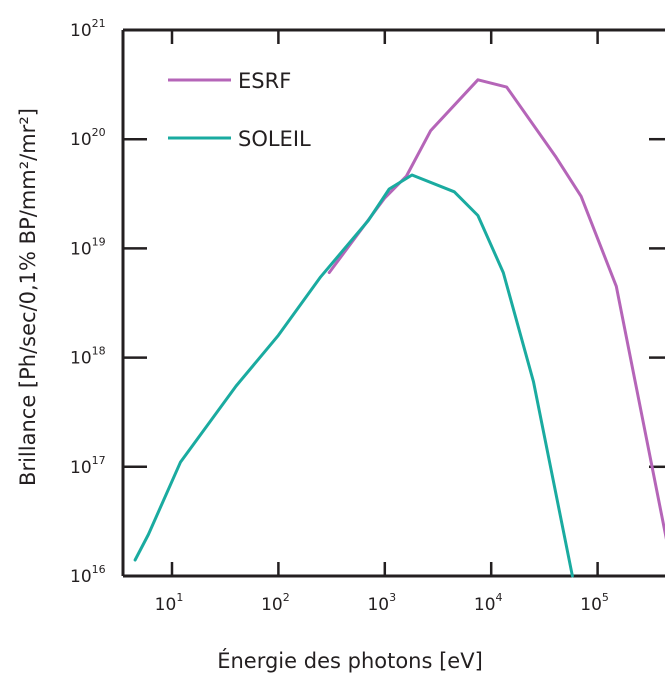  Describe the element at coordinates (169, 603) in the screenshot. I see `x-tick-label: 10¹` at that location.